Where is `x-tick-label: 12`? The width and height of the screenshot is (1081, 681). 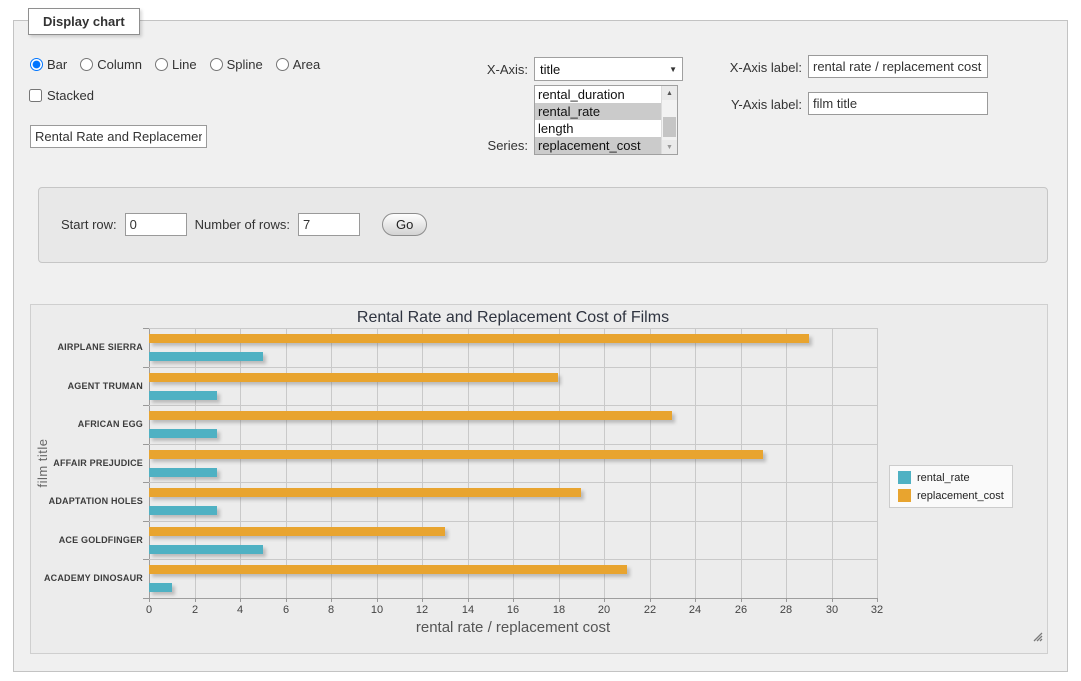
x-tick-label: 12 is located at coordinates (422, 610).